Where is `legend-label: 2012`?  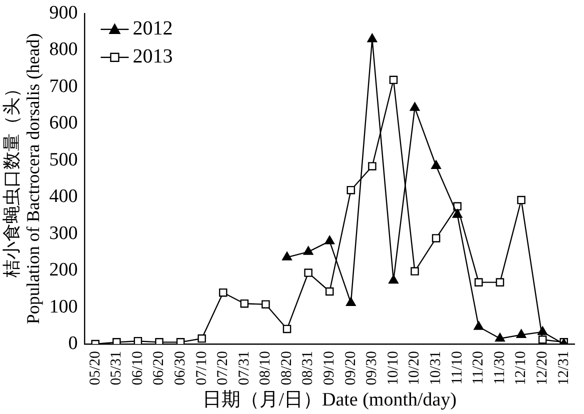
legend-label: 2012 is located at coordinates (152, 29).